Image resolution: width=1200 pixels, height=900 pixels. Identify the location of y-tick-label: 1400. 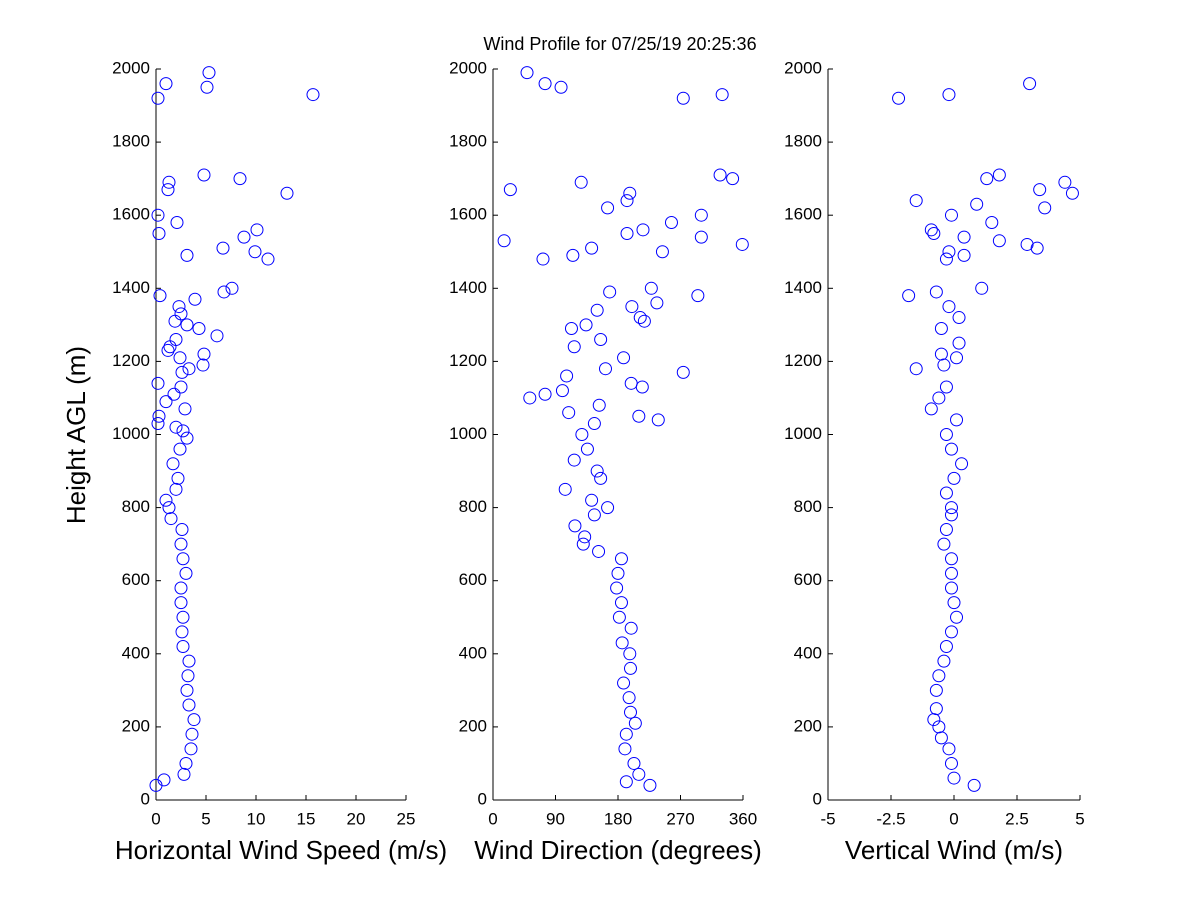
(803, 287).